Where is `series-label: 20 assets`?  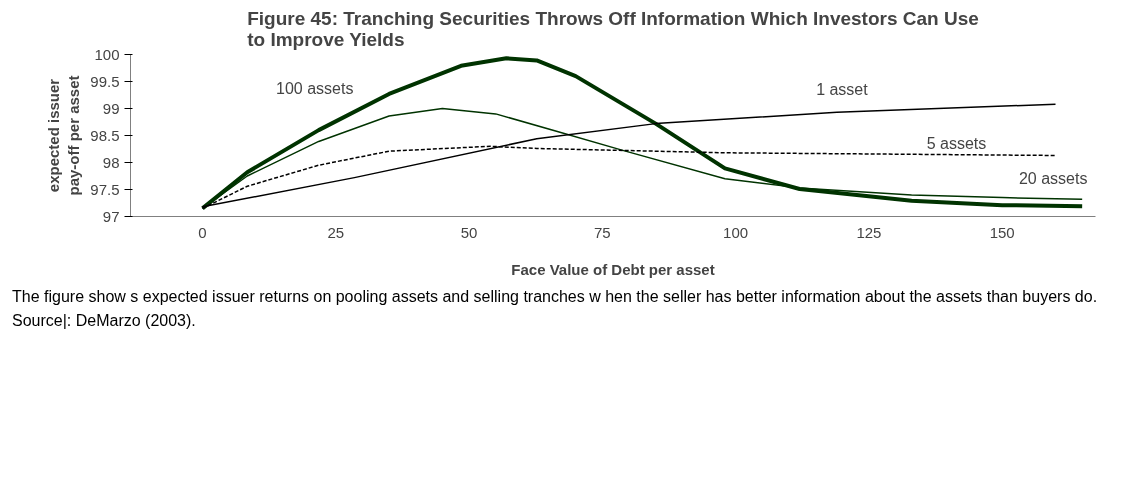 series-label: 20 assets is located at coordinates (1053, 178).